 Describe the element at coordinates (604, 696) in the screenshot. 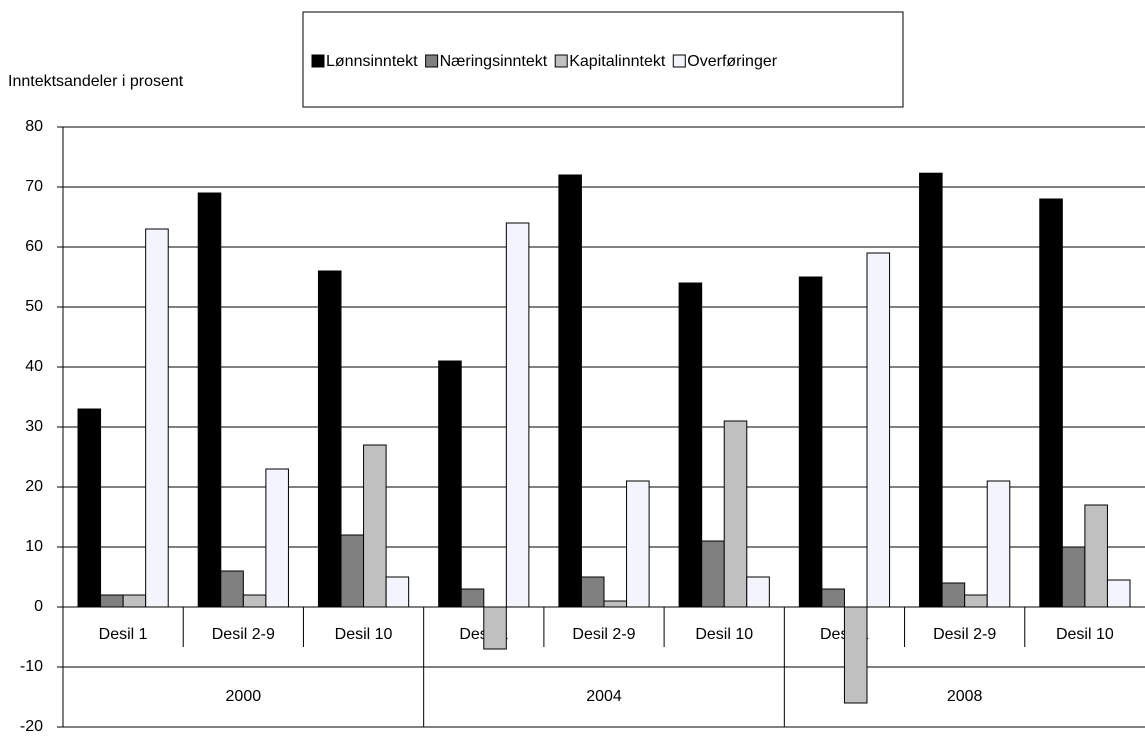

I see `x-group-label: 2004` at that location.